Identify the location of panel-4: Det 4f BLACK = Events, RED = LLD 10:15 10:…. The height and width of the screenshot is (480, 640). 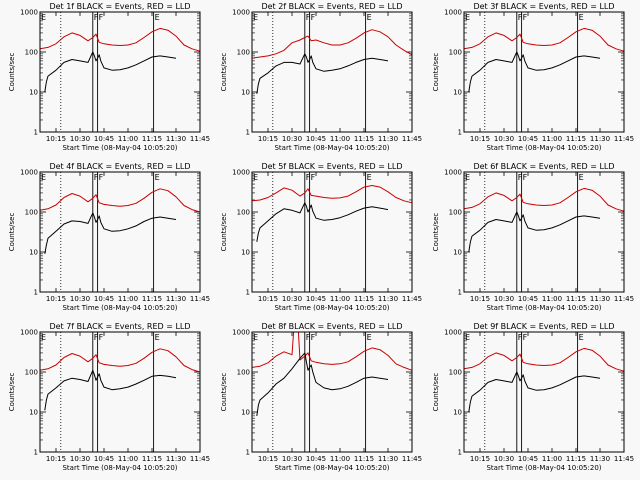
(109, 237).